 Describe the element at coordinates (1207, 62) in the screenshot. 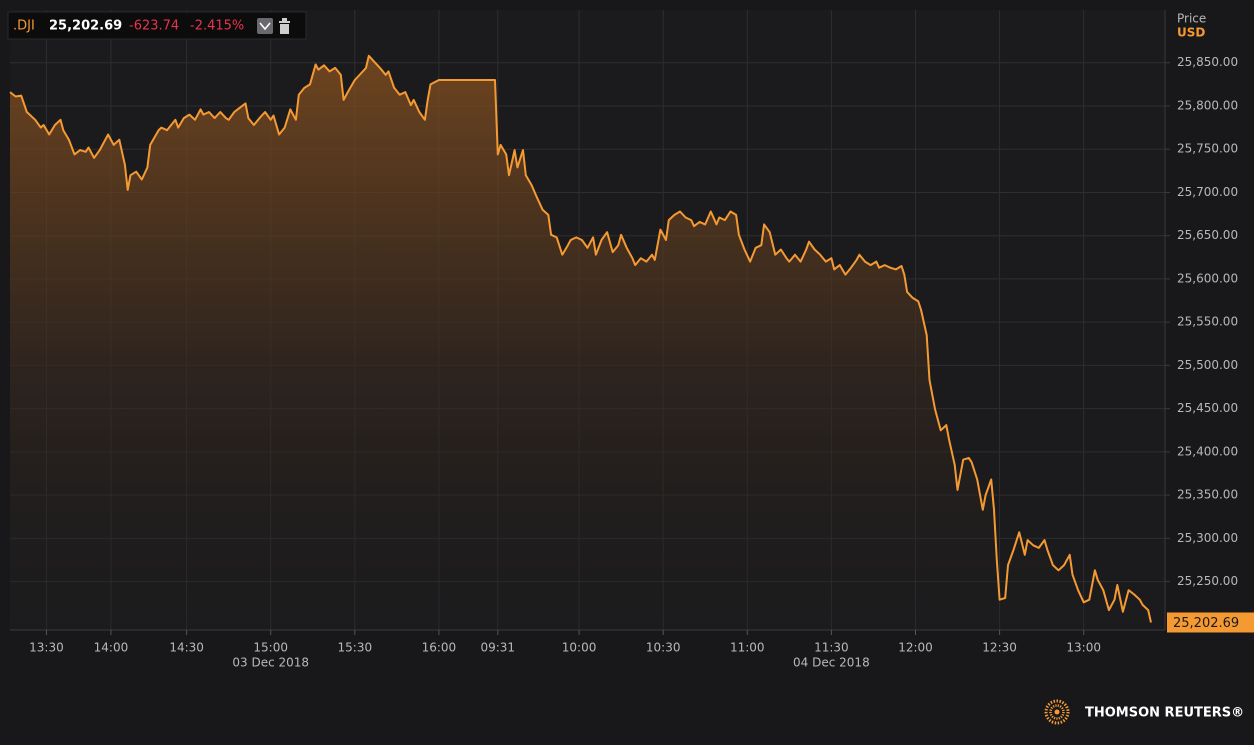

I see `y-tick-label: 25,850.00` at that location.